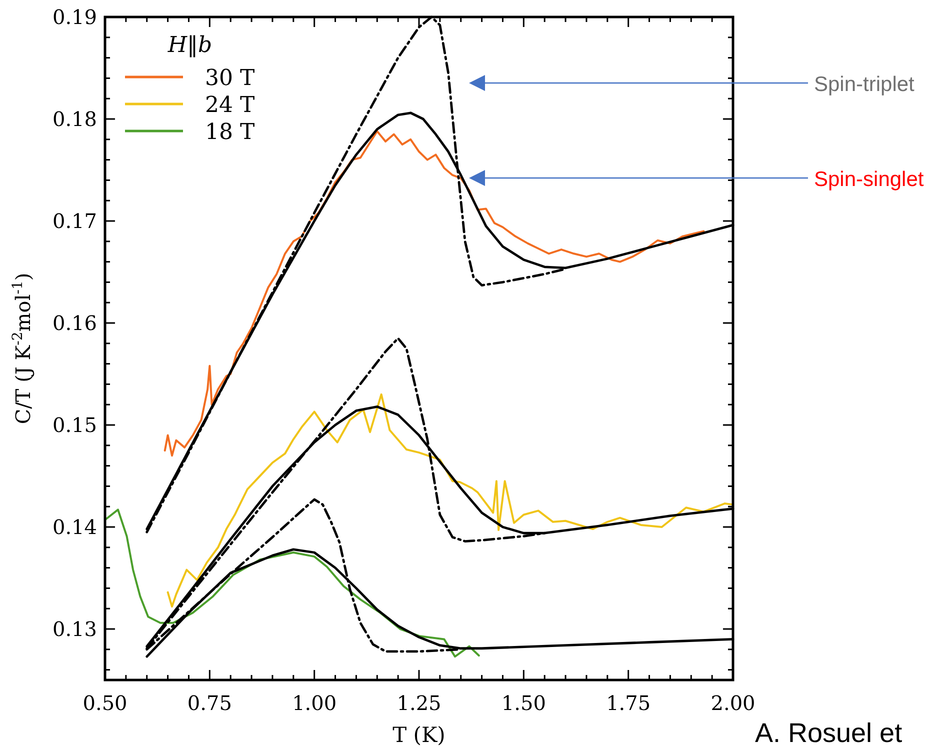  What do you see at coordinates (869, 179) in the screenshot?
I see `text: Spin-singlet` at bounding box center [869, 179].